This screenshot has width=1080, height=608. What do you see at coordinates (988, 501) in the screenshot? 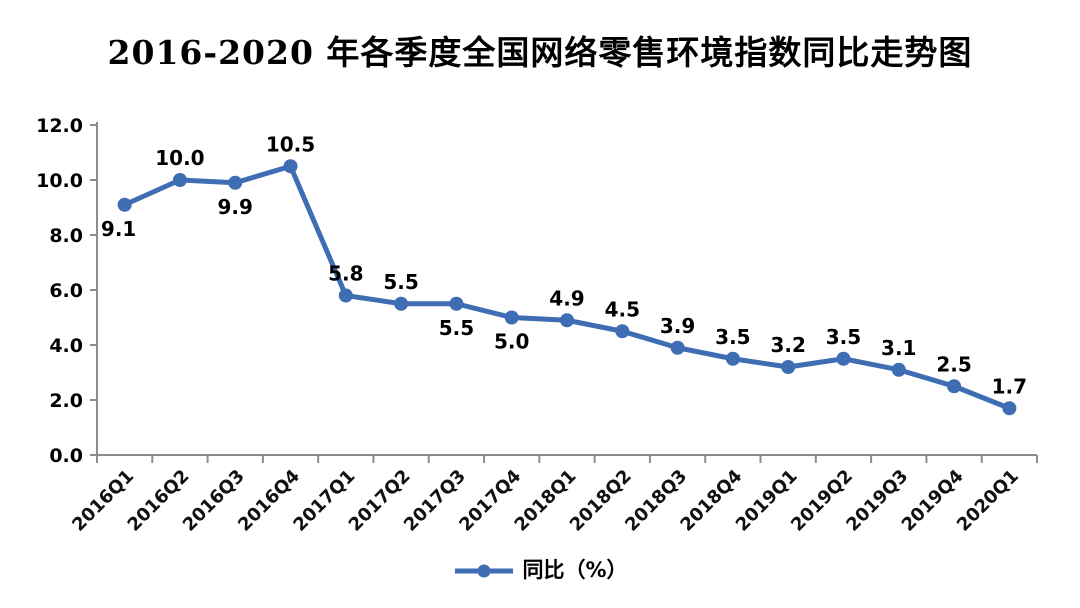
I see `x-tick-label: 2020Q1` at bounding box center [988, 501].